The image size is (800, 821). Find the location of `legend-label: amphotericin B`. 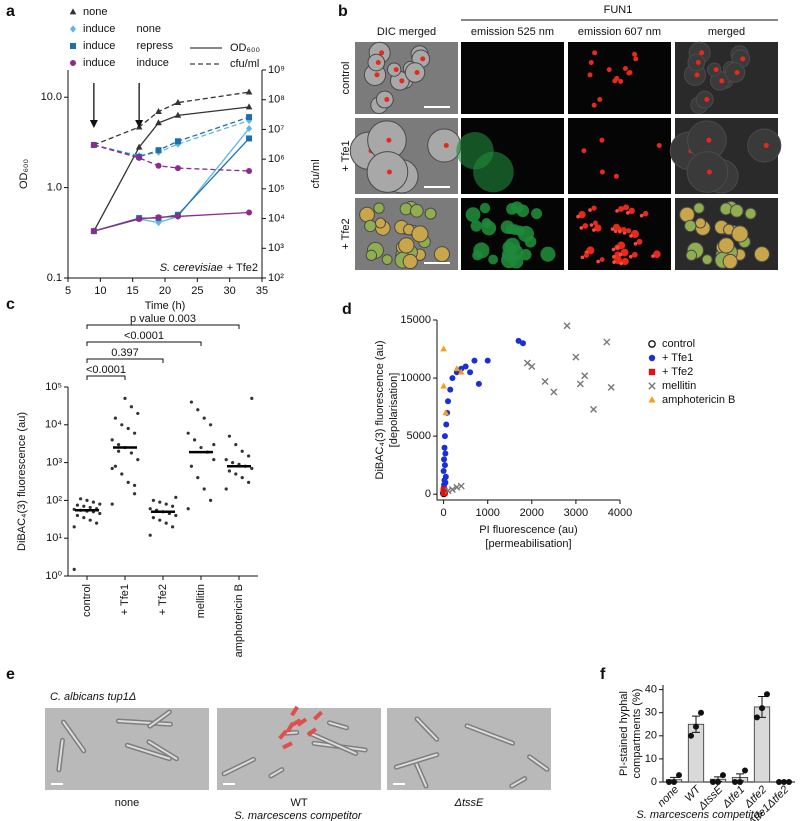

legend-label: amphotericin B is located at coordinates (698, 400).